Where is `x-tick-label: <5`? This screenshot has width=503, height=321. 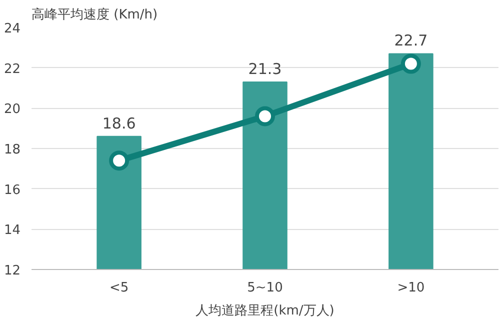 x-tick-label: <5 is located at coordinates (119, 288).